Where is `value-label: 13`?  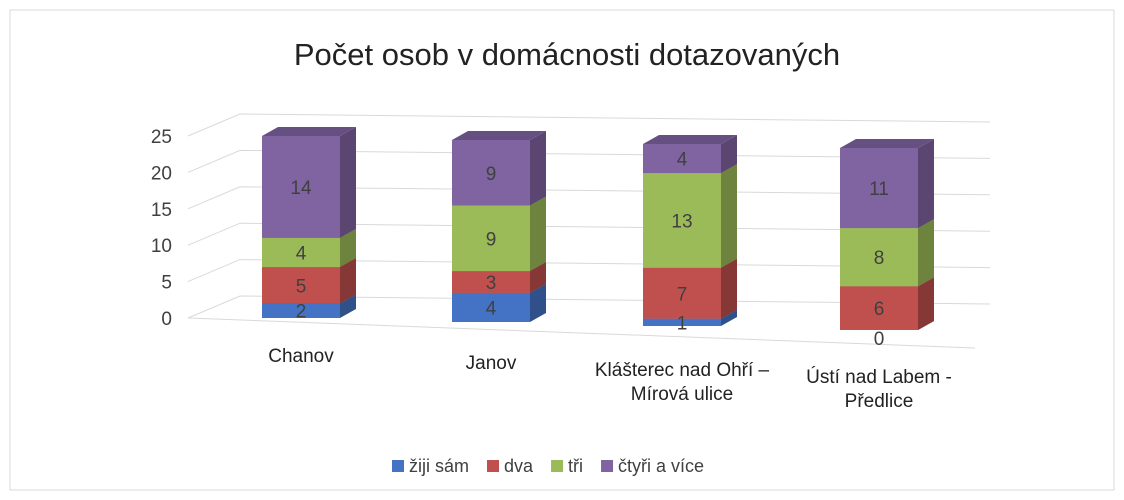
value-label: 13 is located at coordinates (681, 221).